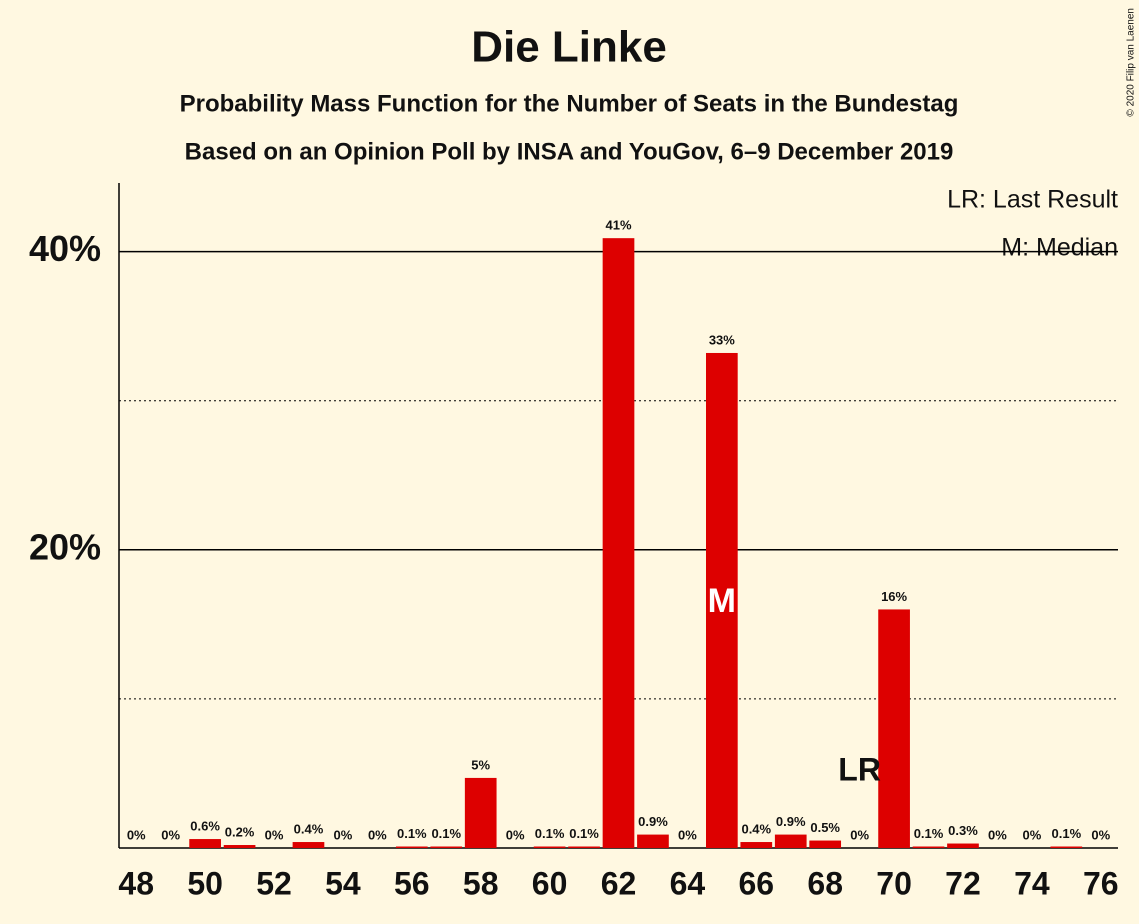  I want to click on x-tick-label: 54, so click(343, 883).